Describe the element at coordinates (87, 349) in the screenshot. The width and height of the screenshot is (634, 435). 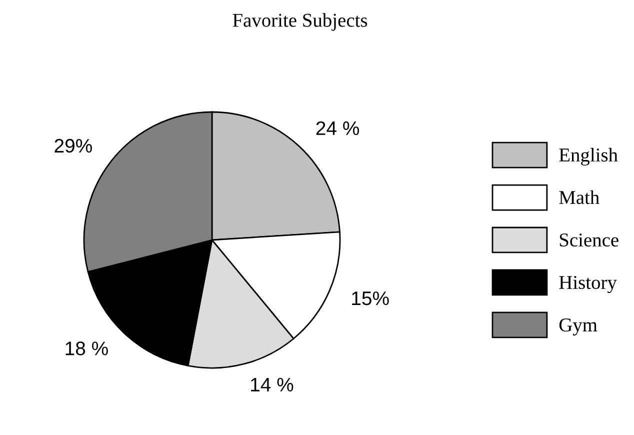
I see `data-label: 18 %` at that location.